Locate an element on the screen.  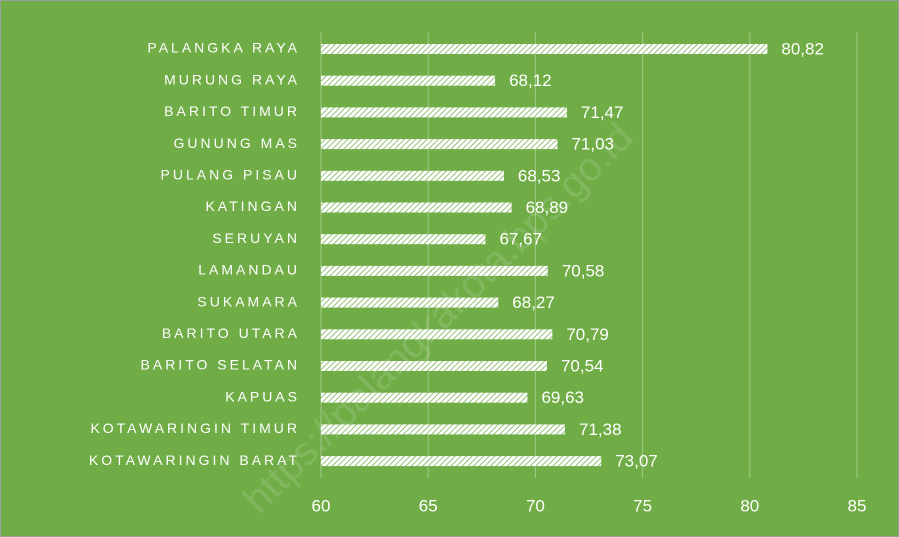
data-label: 68,27 is located at coordinates (533, 302).